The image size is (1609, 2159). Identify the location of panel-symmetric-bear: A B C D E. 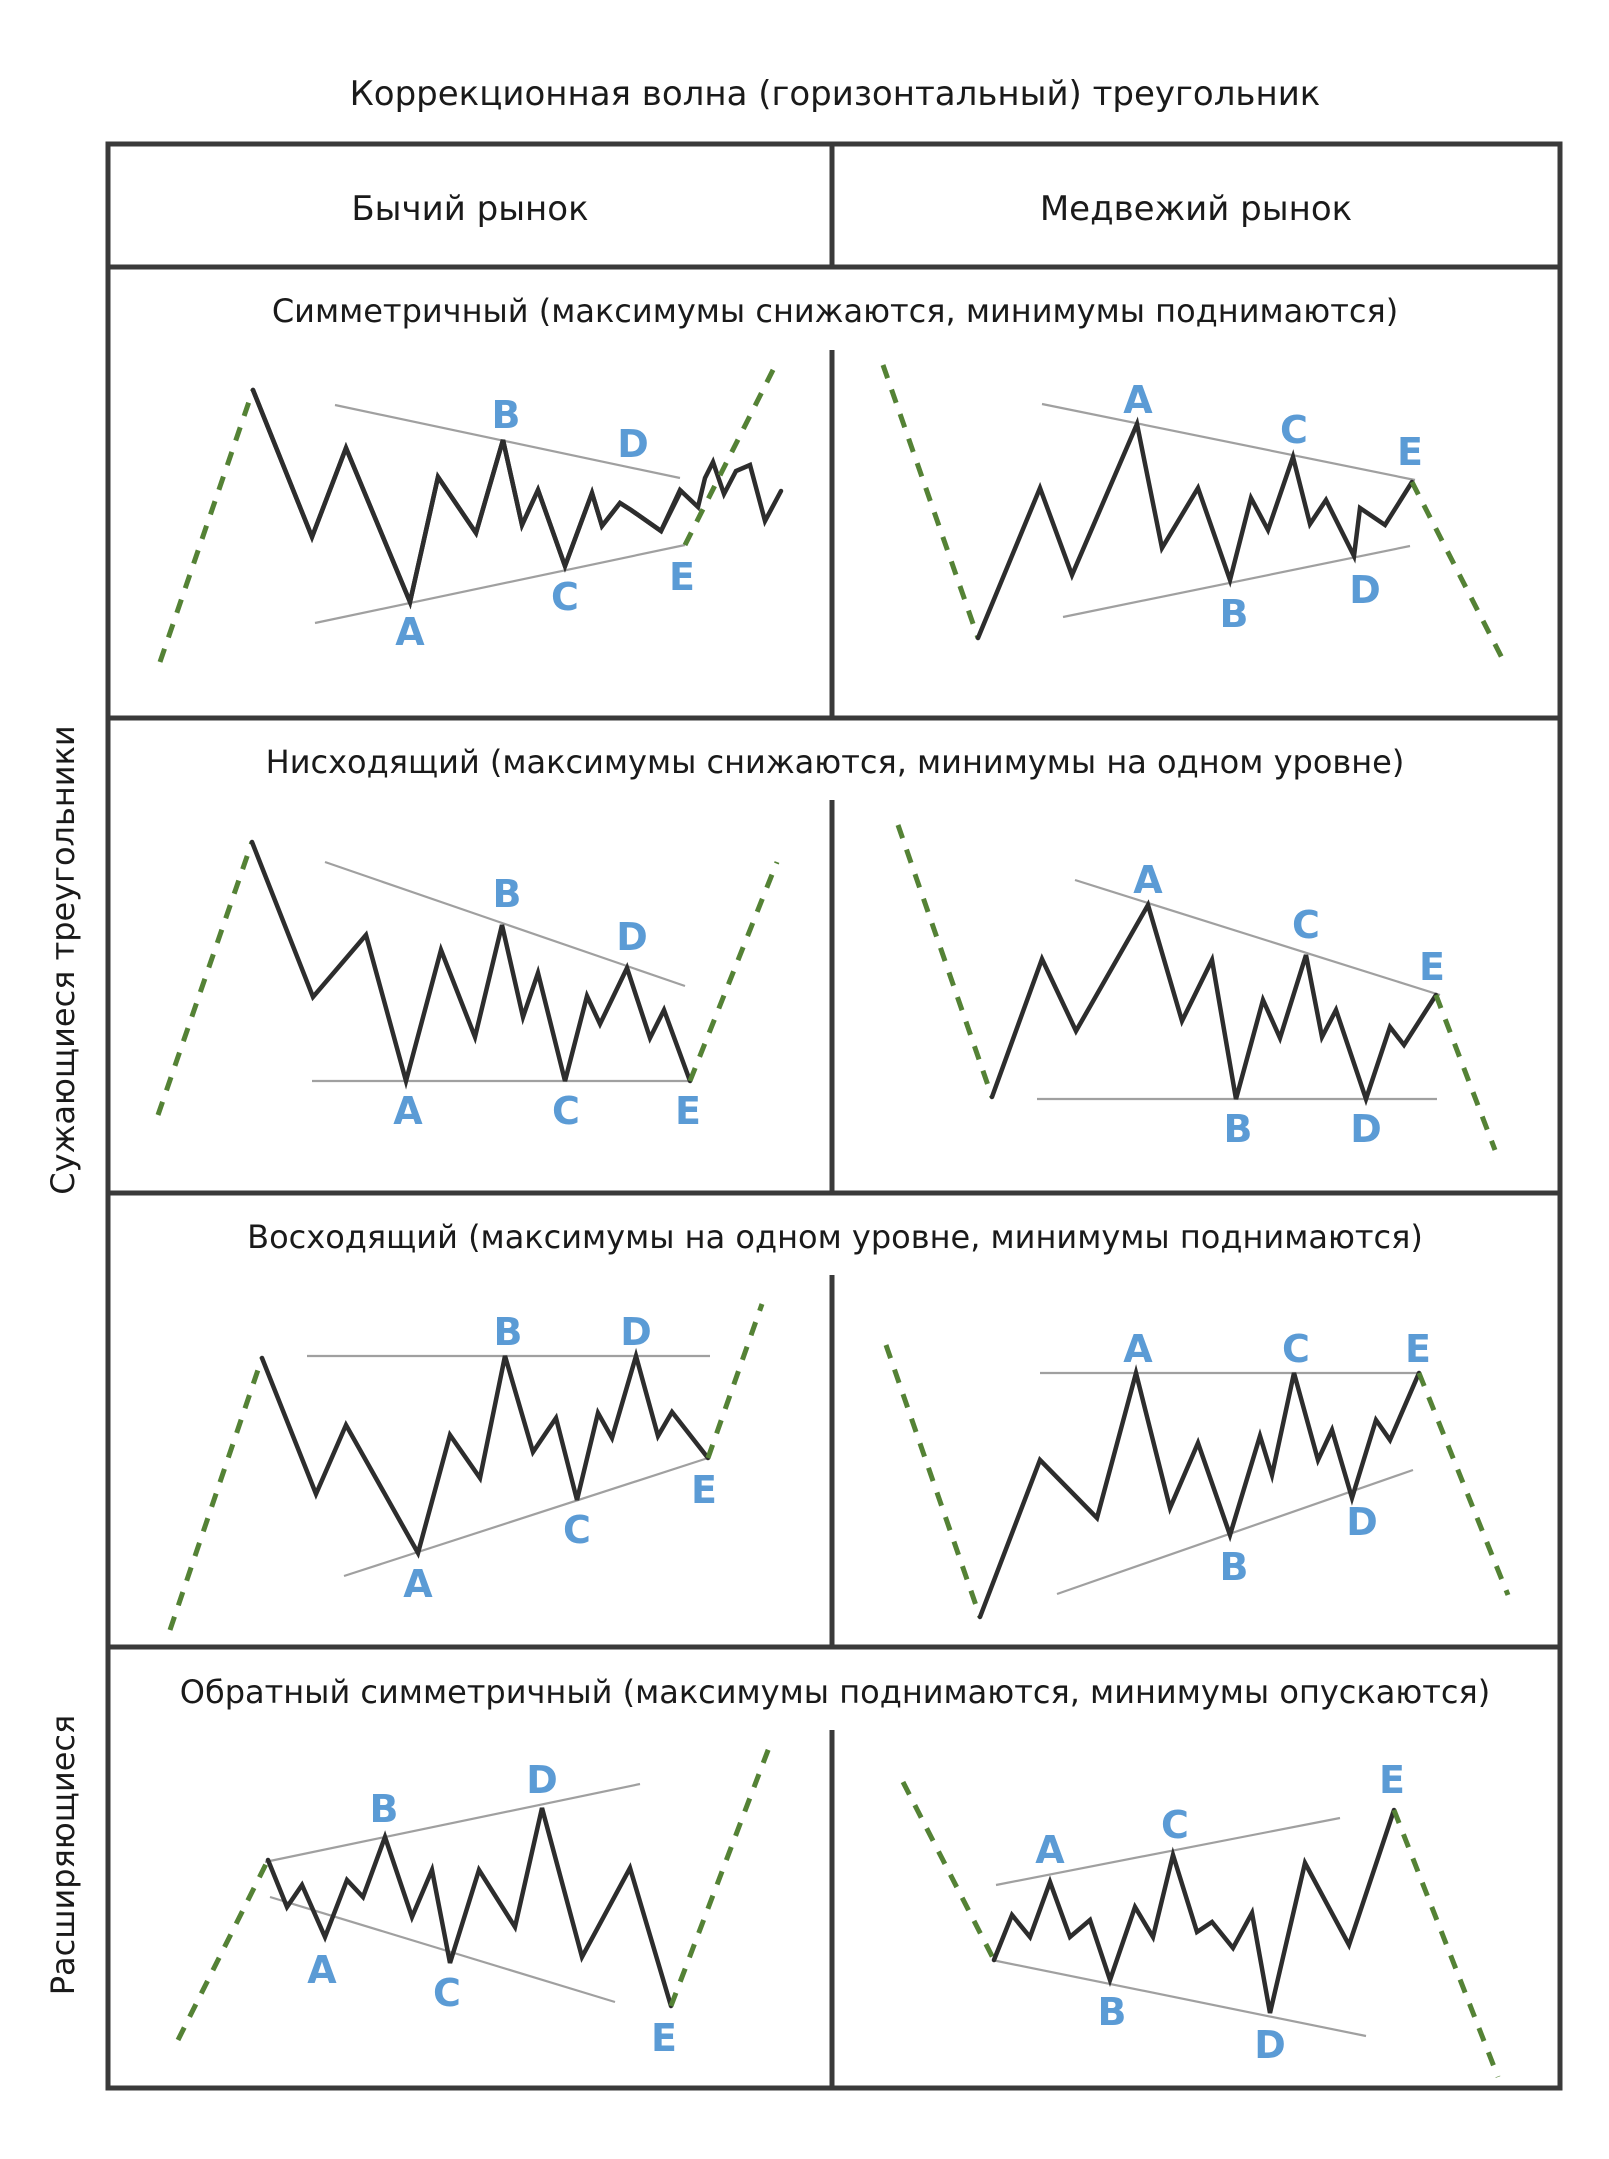
(1192, 512).